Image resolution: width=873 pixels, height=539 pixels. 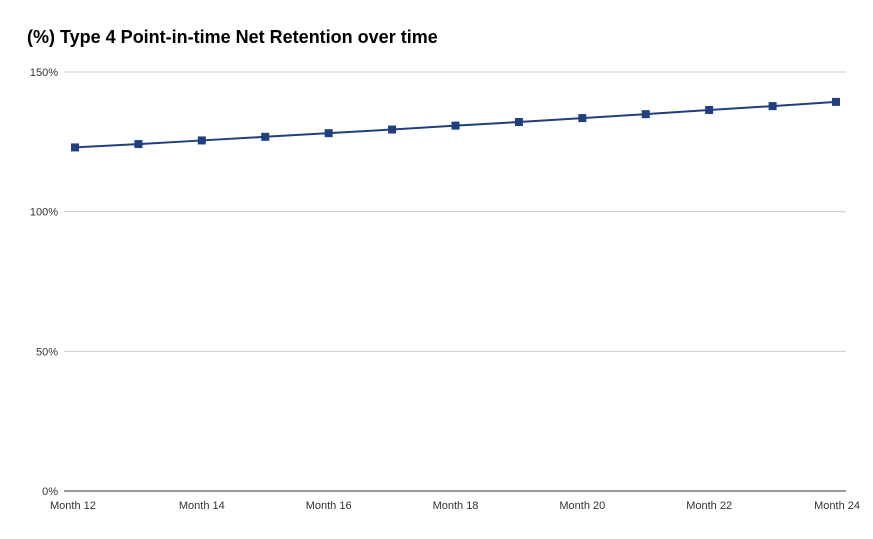 I want to click on x-tick-label: Month 22, so click(x=709, y=506).